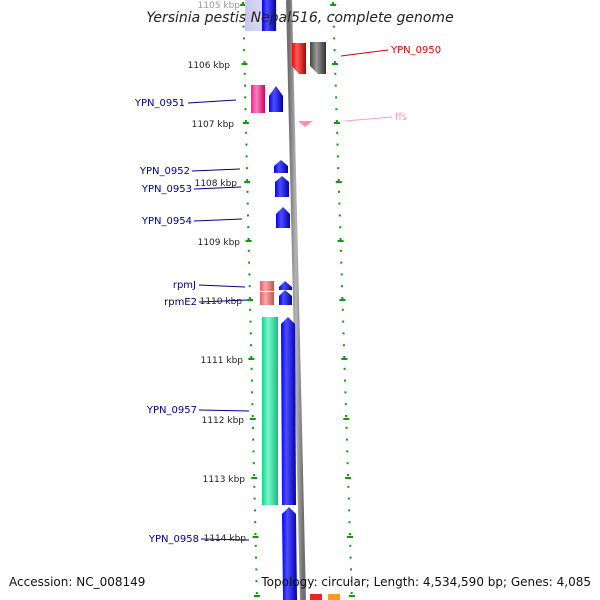 This screenshot has width=600, height=600. What do you see at coordinates (285, 285) in the screenshot?
I see `feature-rpmj` at bounding box center [285, 285].